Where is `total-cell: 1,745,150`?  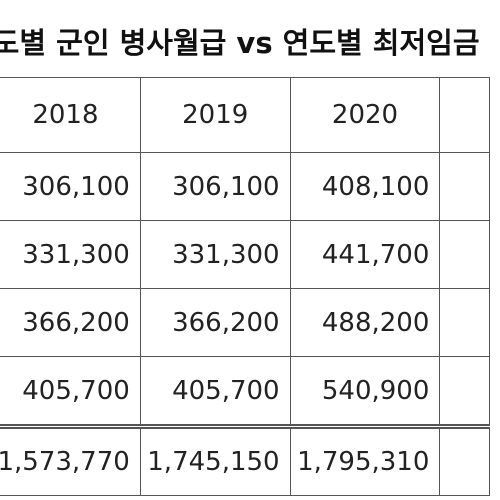 total-cell: 1,745,150 is located at coordinates (215, 460).